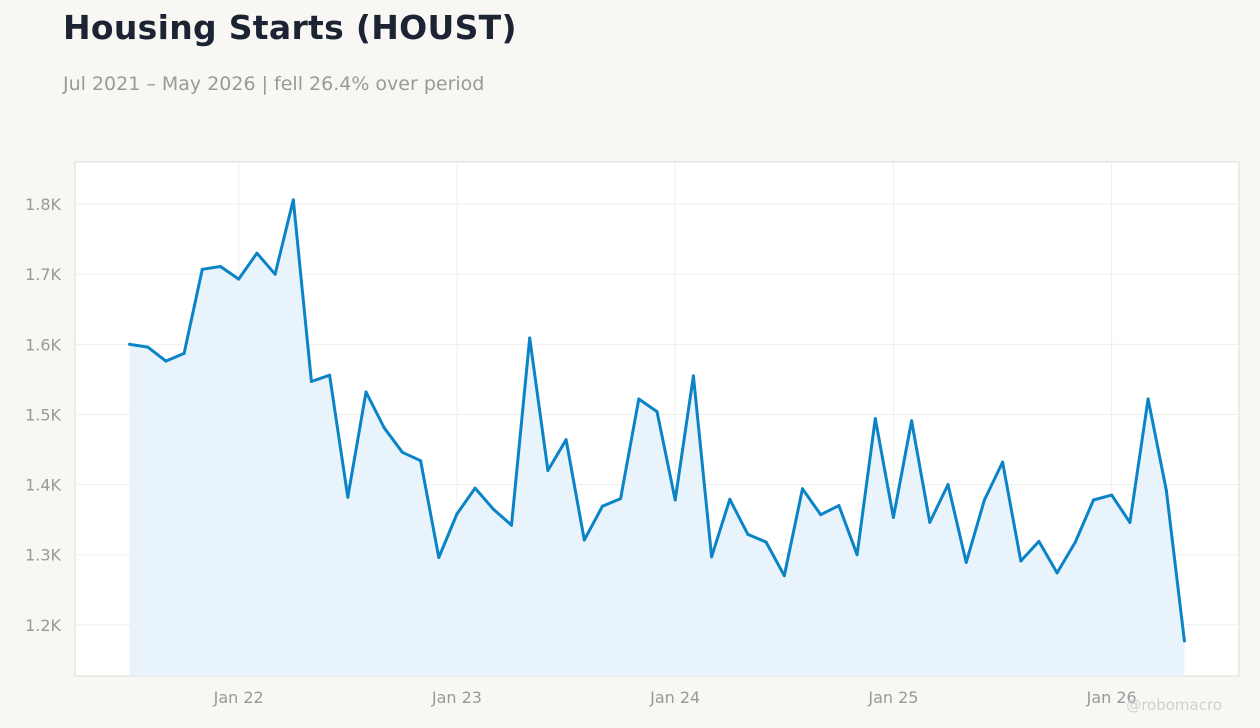  What do you see at coordinates (43, 625) in the screenshot?
I see `y-tick-label: 1.2K` at bounding box center [43, 625].